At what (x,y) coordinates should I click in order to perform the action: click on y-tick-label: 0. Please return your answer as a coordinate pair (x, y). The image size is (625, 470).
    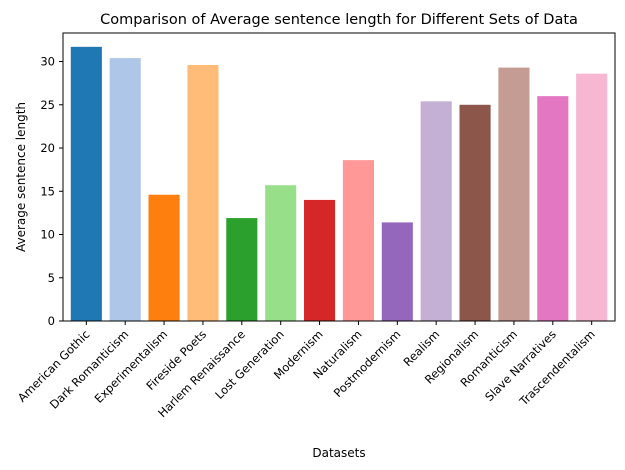
    Looking at the image, I should click on (51, 321).